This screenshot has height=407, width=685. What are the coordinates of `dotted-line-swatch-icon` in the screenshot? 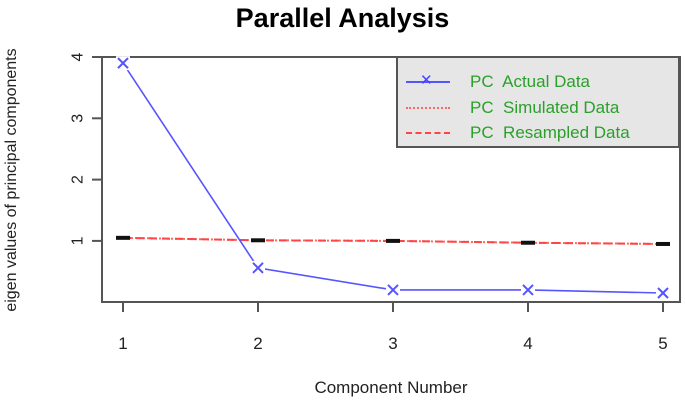 It's located at (428, 108).